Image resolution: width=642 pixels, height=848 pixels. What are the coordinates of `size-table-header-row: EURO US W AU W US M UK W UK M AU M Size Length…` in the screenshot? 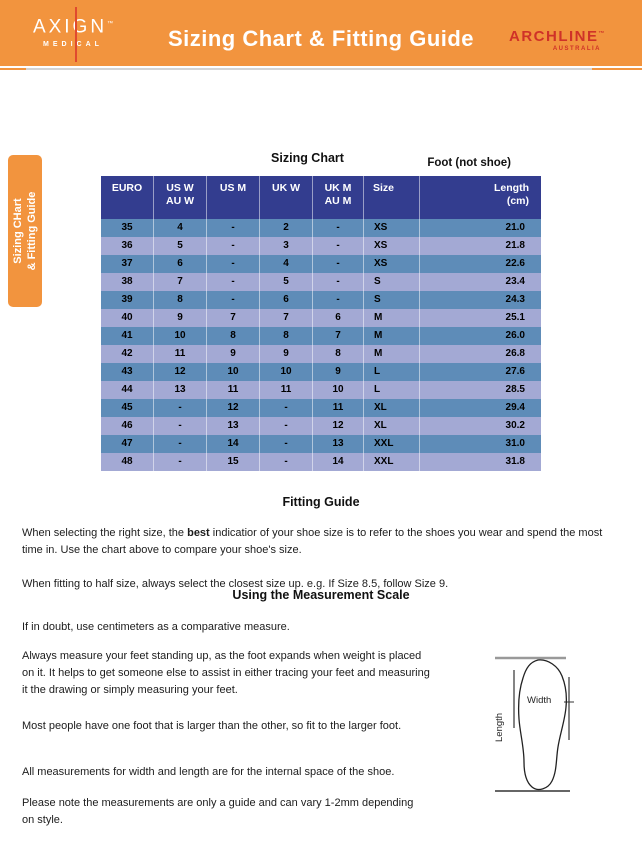 It's located at (321, 197).